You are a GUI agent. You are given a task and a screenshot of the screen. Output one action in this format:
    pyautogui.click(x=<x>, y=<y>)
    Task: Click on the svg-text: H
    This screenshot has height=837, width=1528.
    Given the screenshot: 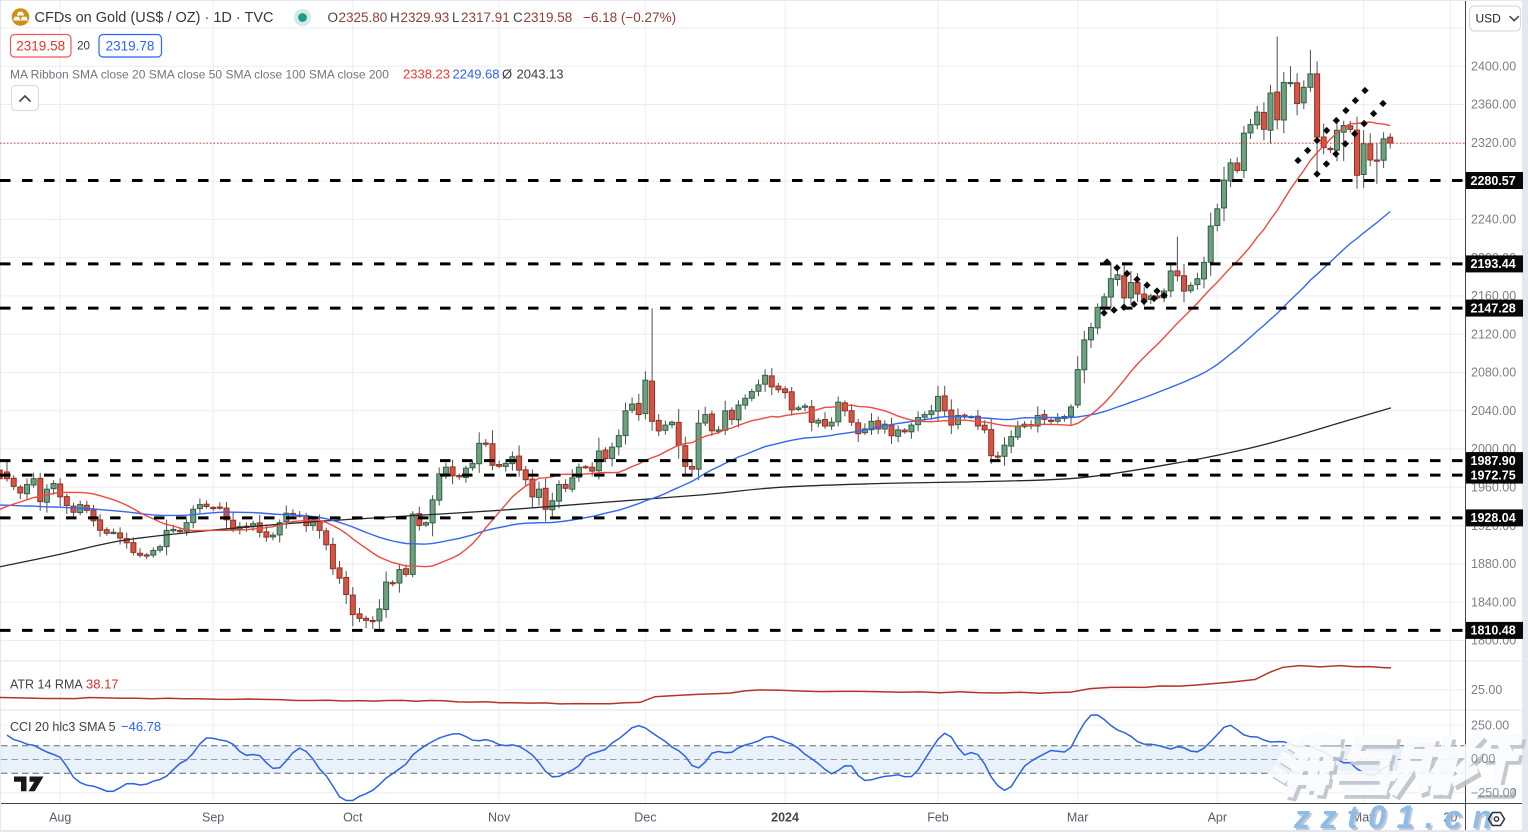 What is the action you would take?
    pyautogui.click(x=395, y=17)
    